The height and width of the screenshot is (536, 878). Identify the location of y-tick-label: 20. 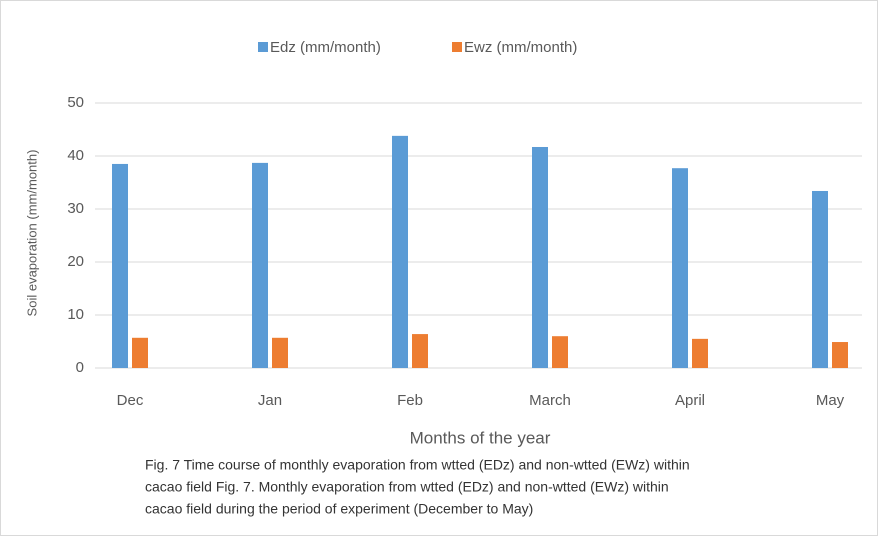
(75, 261).